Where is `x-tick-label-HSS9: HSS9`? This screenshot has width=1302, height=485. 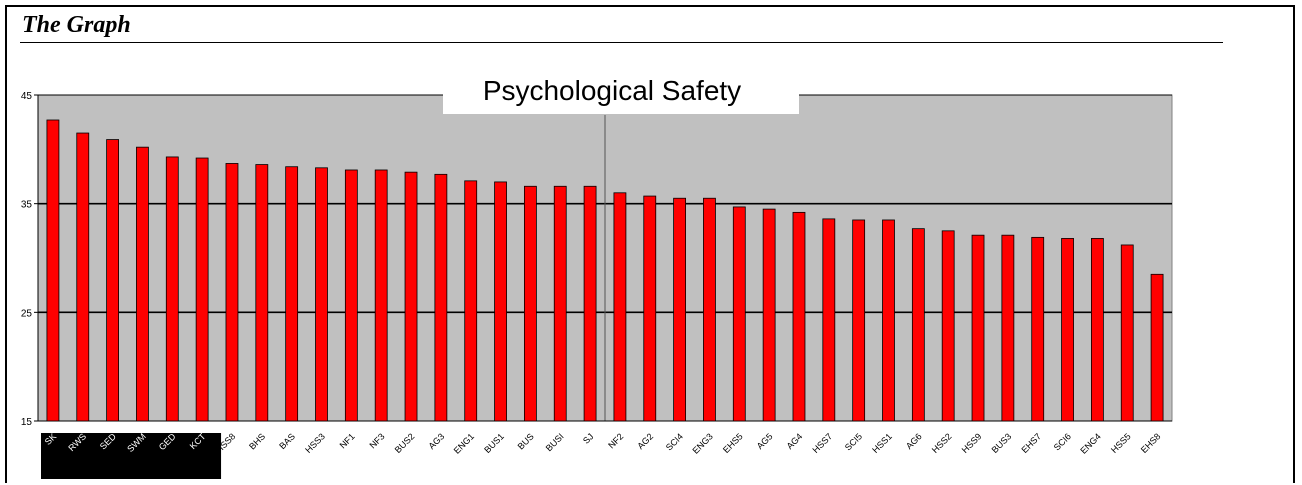
x-tick-label-HSS9: HSS9 is located at coordinates (972, 443).